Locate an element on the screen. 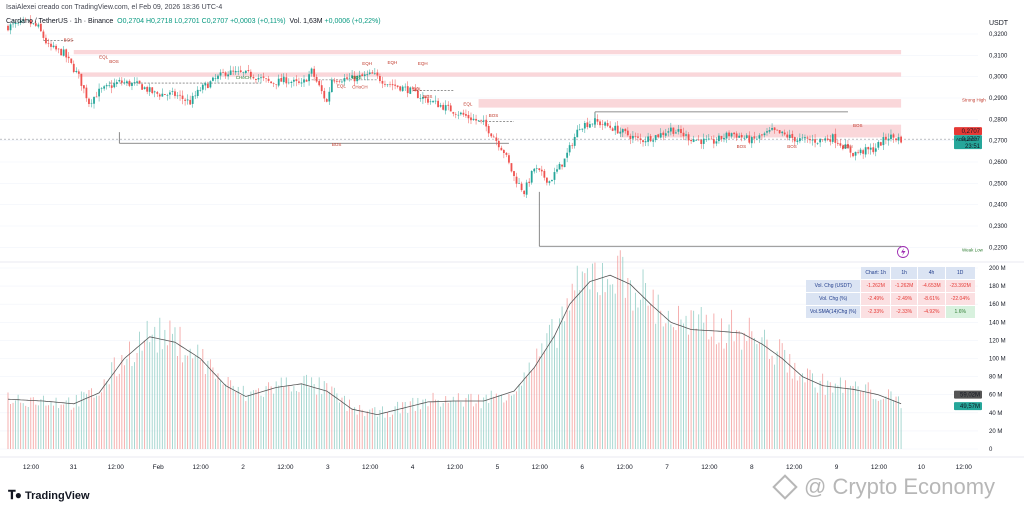 The height and width of the screenshot is (509, 1024). table-header-row: Chart: 1h 1h 4h 1D is located at coordinates (890, 273).